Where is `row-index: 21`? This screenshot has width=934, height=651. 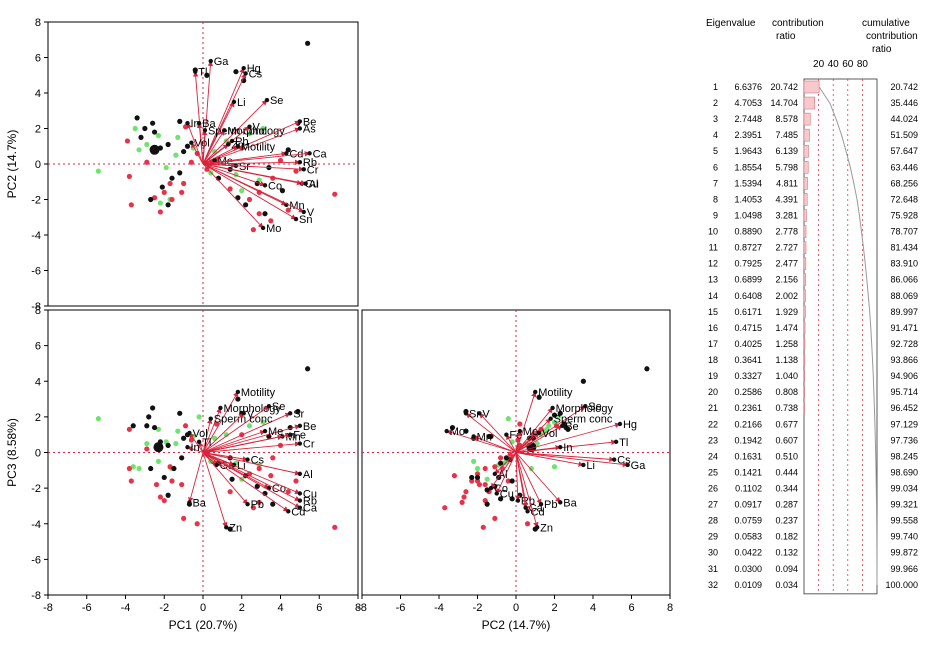 row-index: 21 is located at coordinates (713, 408).